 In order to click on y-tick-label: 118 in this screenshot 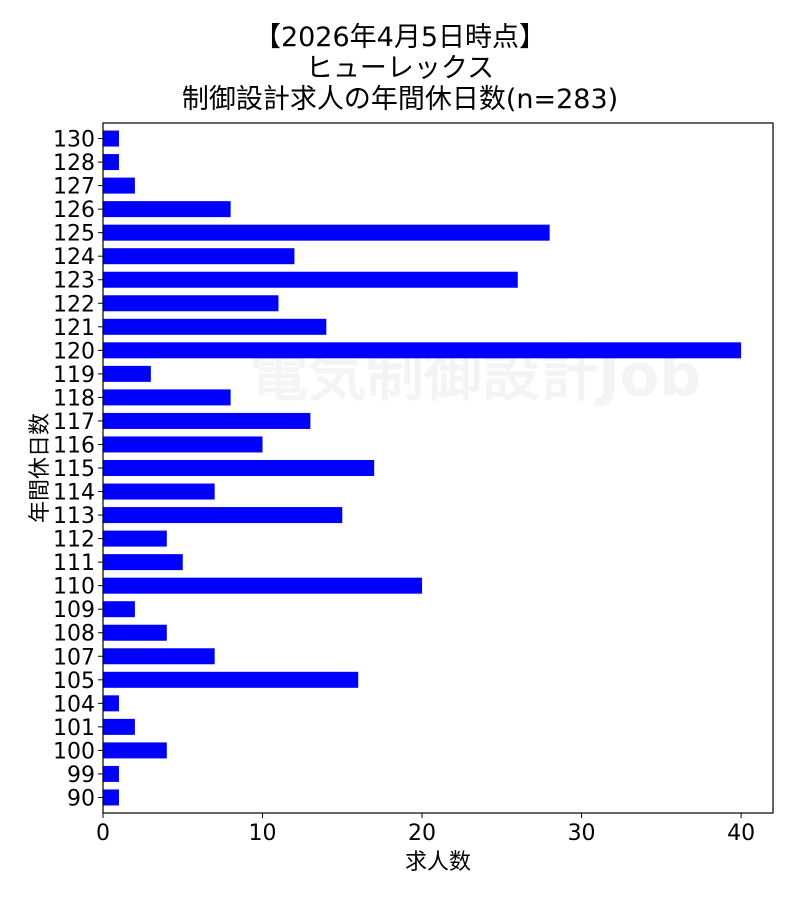, I will do `click(74, 398)`.